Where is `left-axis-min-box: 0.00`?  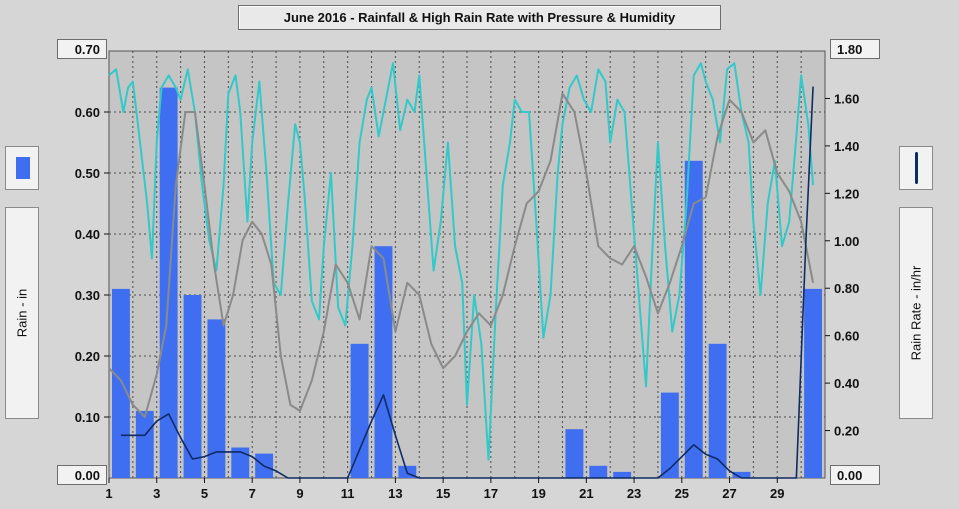 left-axis-min-box: 0.00 is located at coordinates (82, 475).